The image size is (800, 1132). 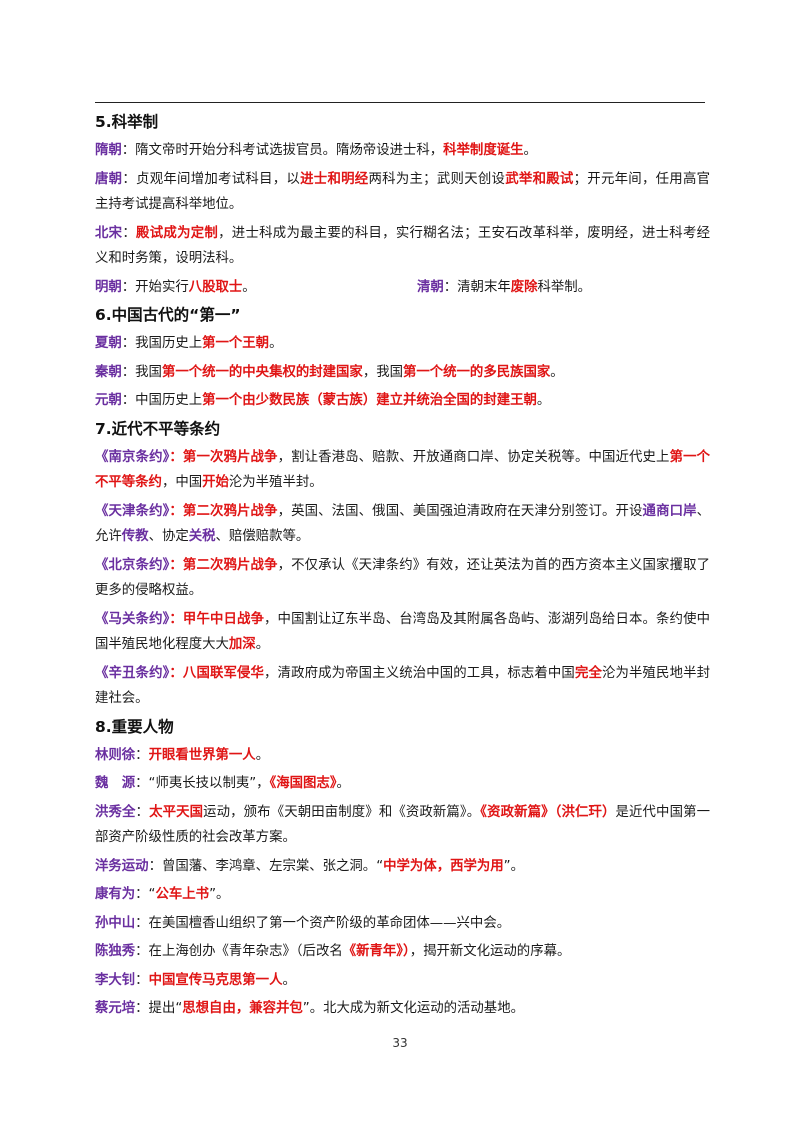 I want to click on body-text: 沦为半殖民地半封建社会。, so click(x=402, y=686).